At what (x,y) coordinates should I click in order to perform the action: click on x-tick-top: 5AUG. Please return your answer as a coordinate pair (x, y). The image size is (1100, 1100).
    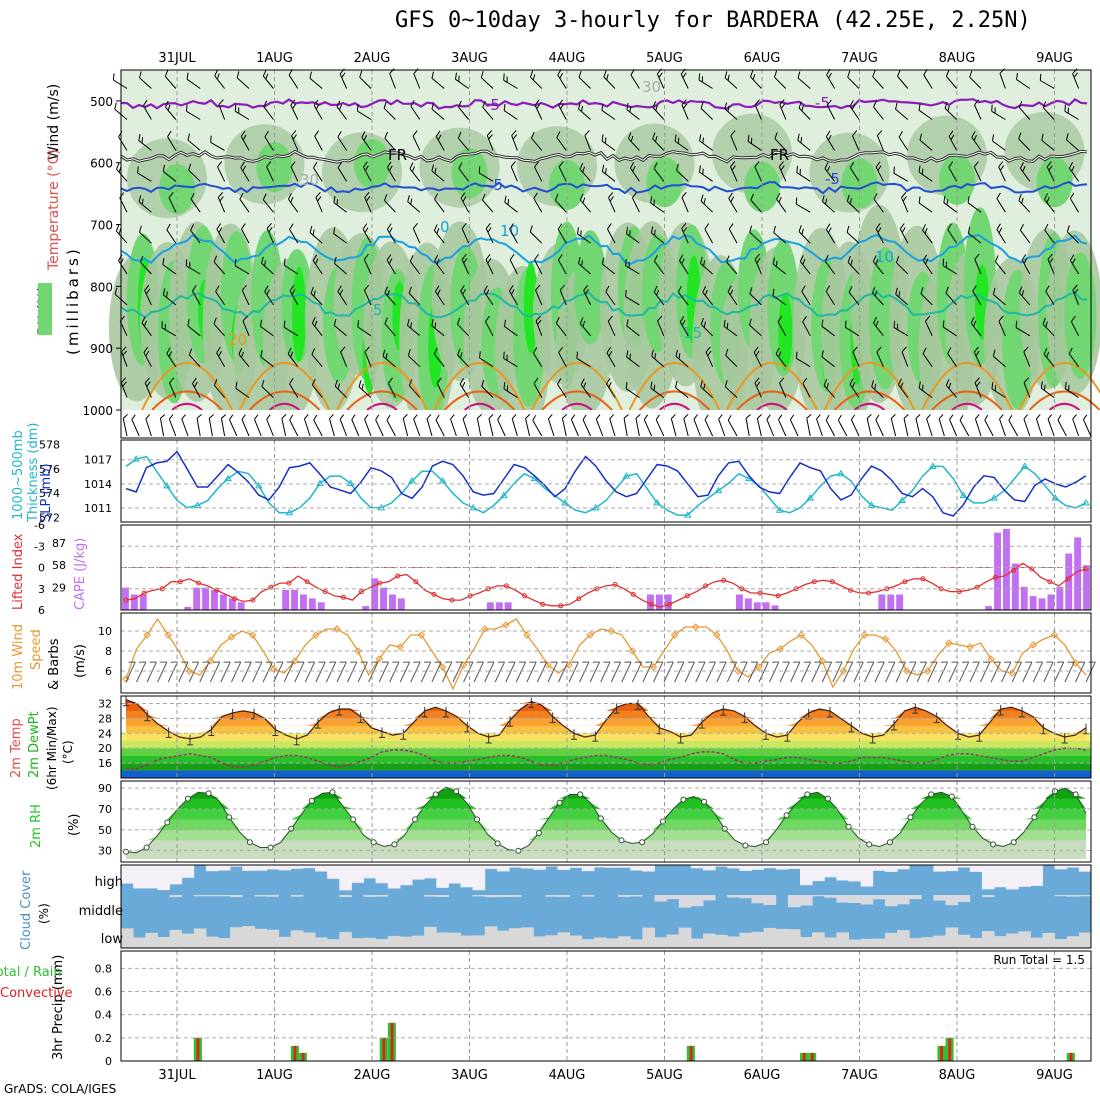
    Looking at the image, I should click on (664, 58).